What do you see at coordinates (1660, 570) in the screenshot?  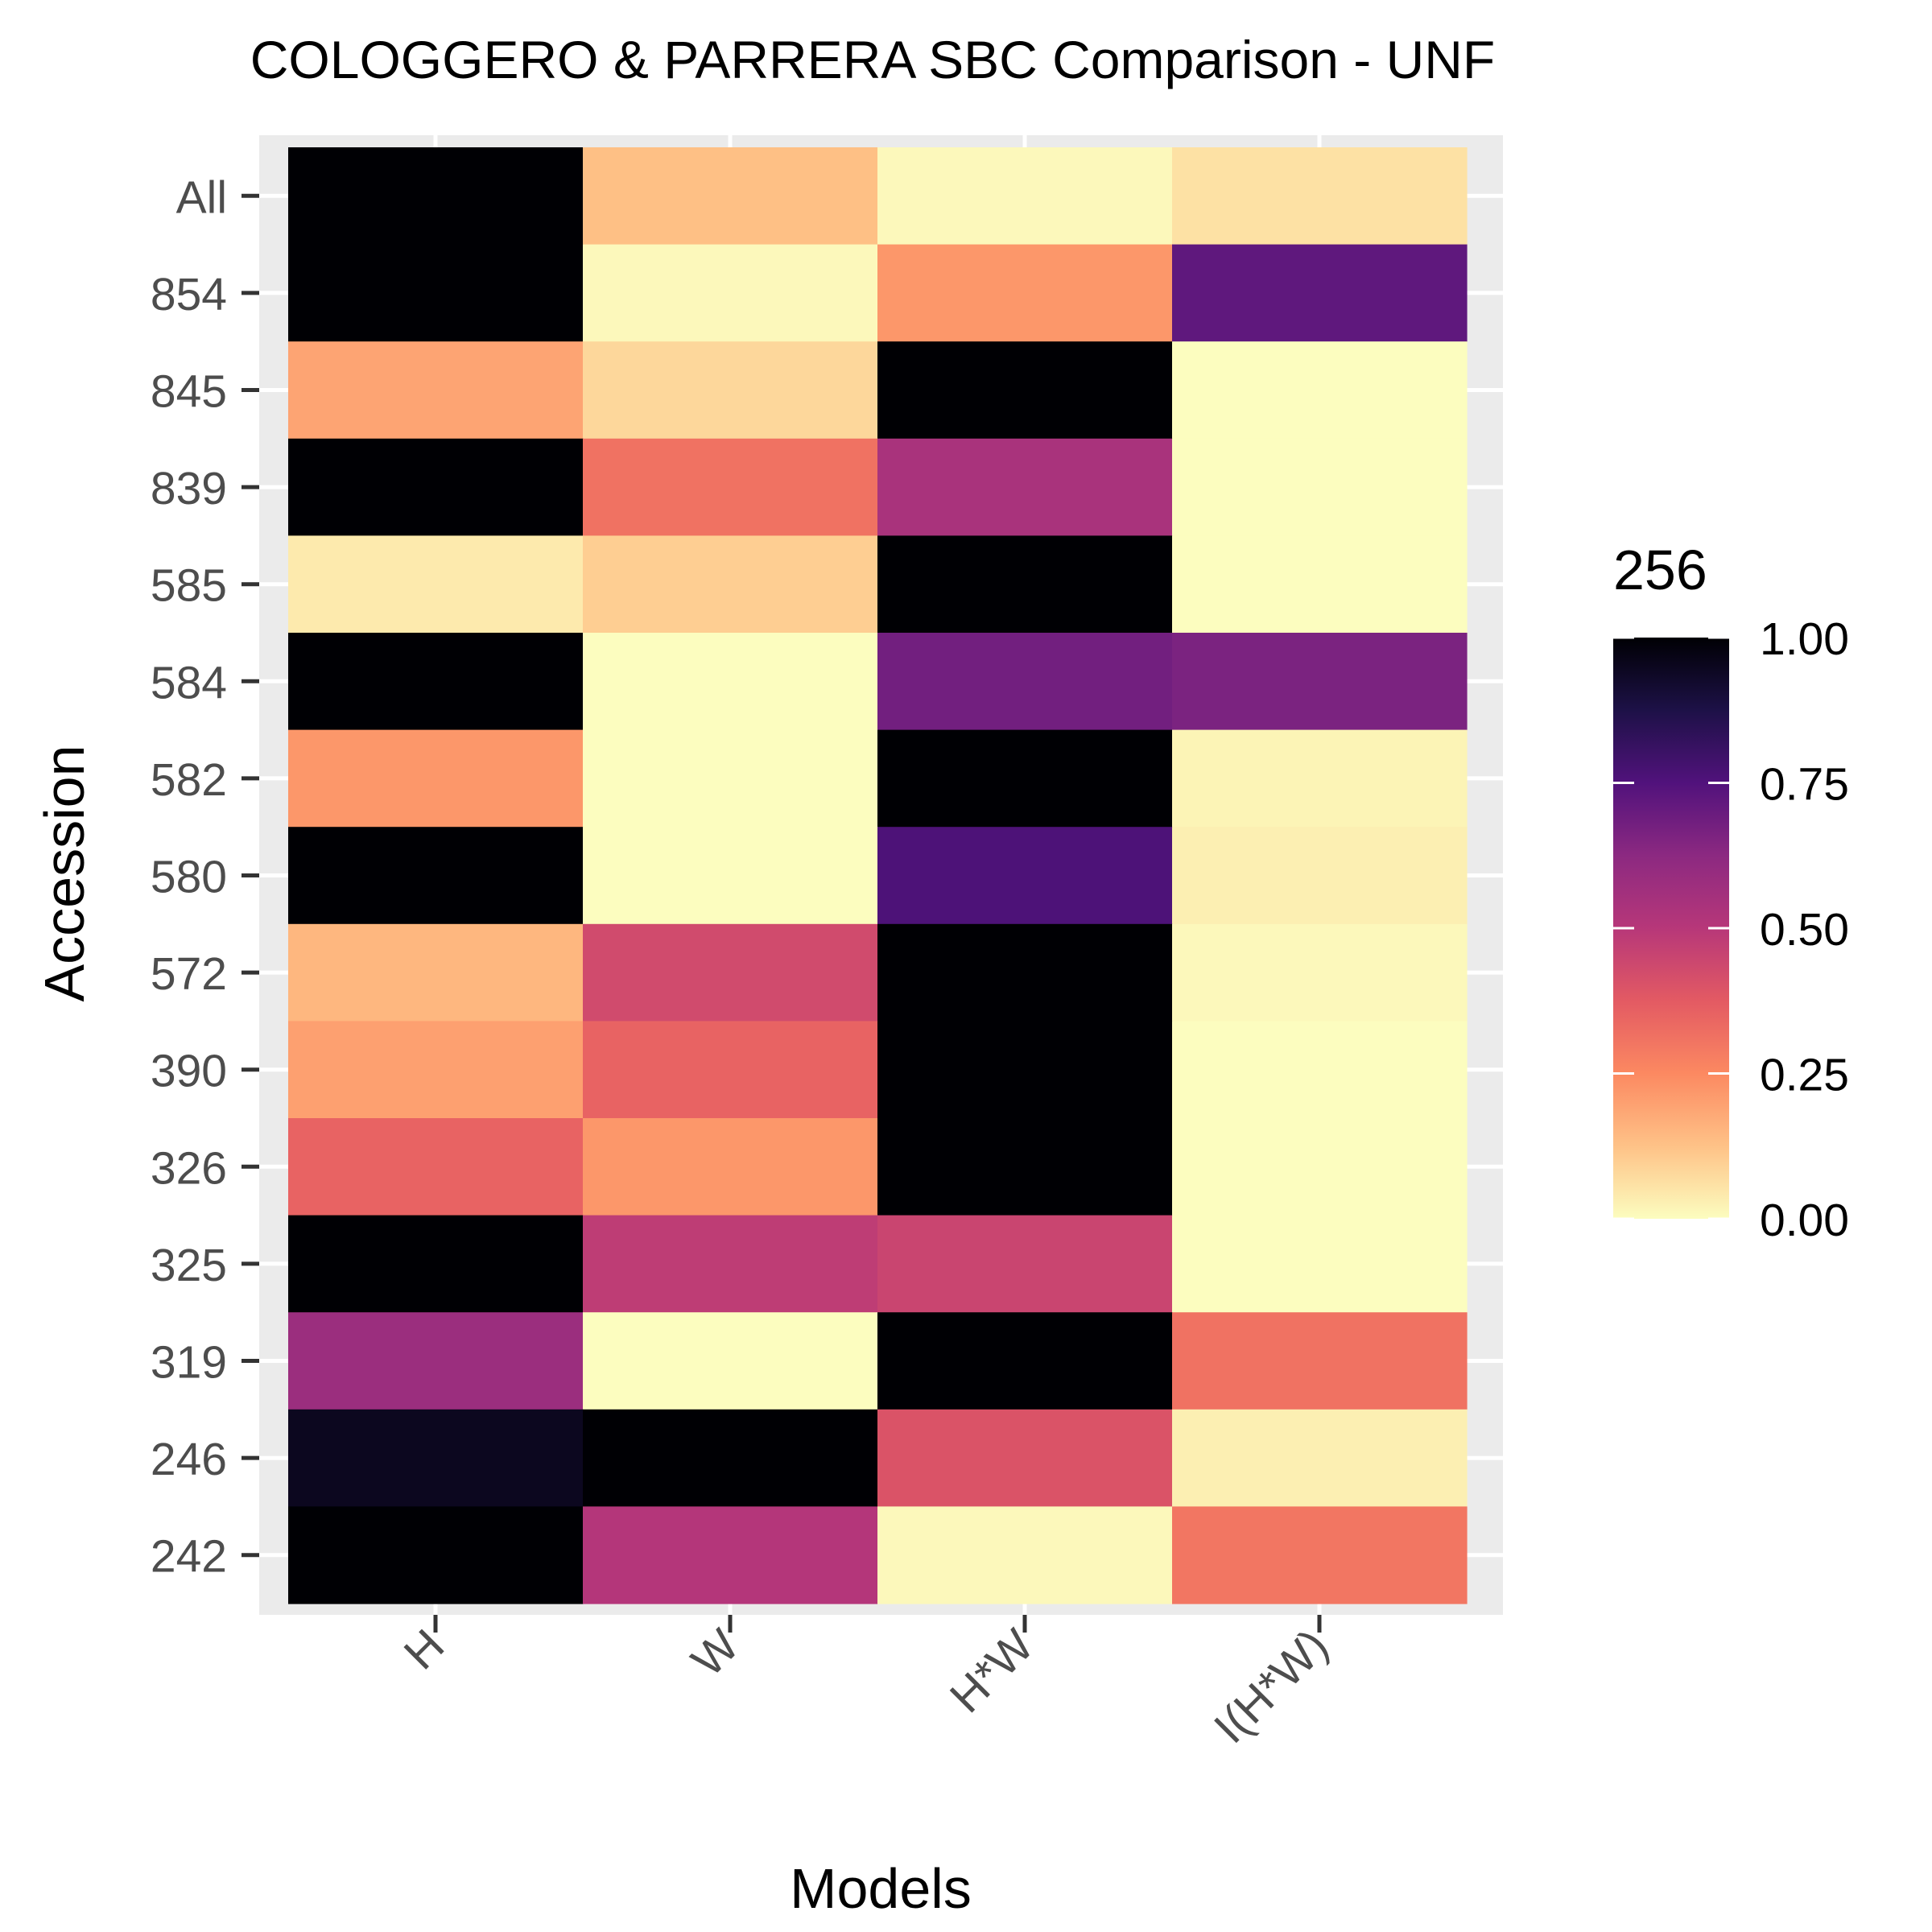 I see `legend-title: 256` at bounding box center [1660, 570].